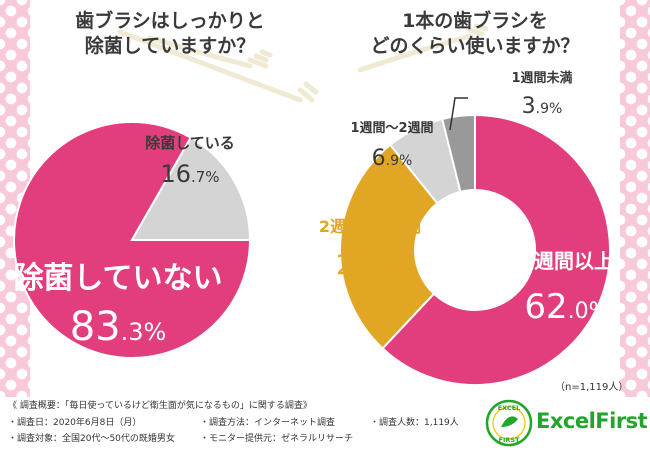 This screenshot has width=650, height=450. What do you see at coordinates (160, 406) in the screenshot?
I see `survey-title: 《 調査概要：「毎日使っているけど衛生面が気になるもの」に関する調査》` at bounding box center [160, 406].